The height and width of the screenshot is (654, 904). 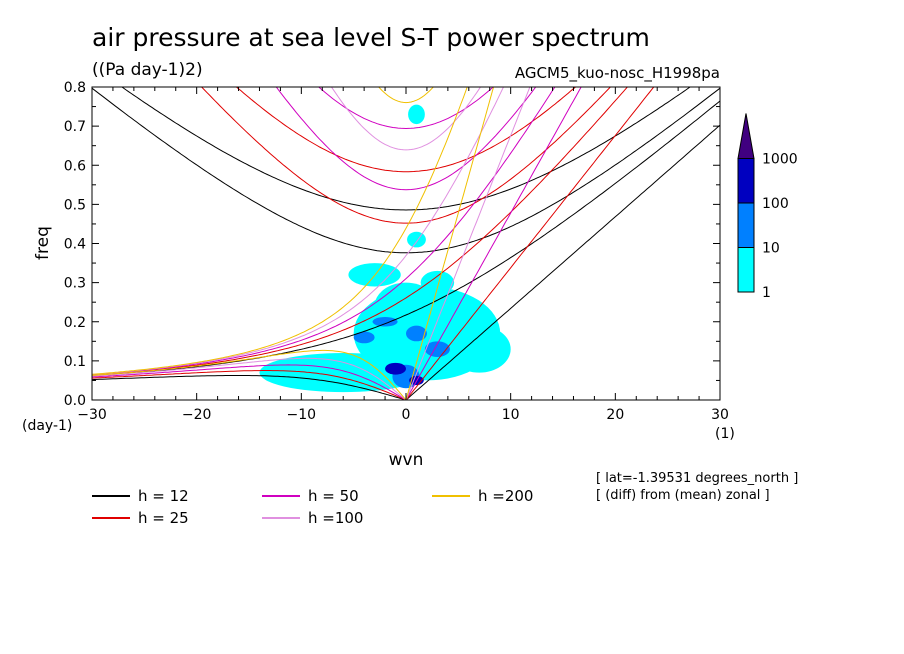 I want to click on colorbar-label: 1000, so click(x=780, y=160).